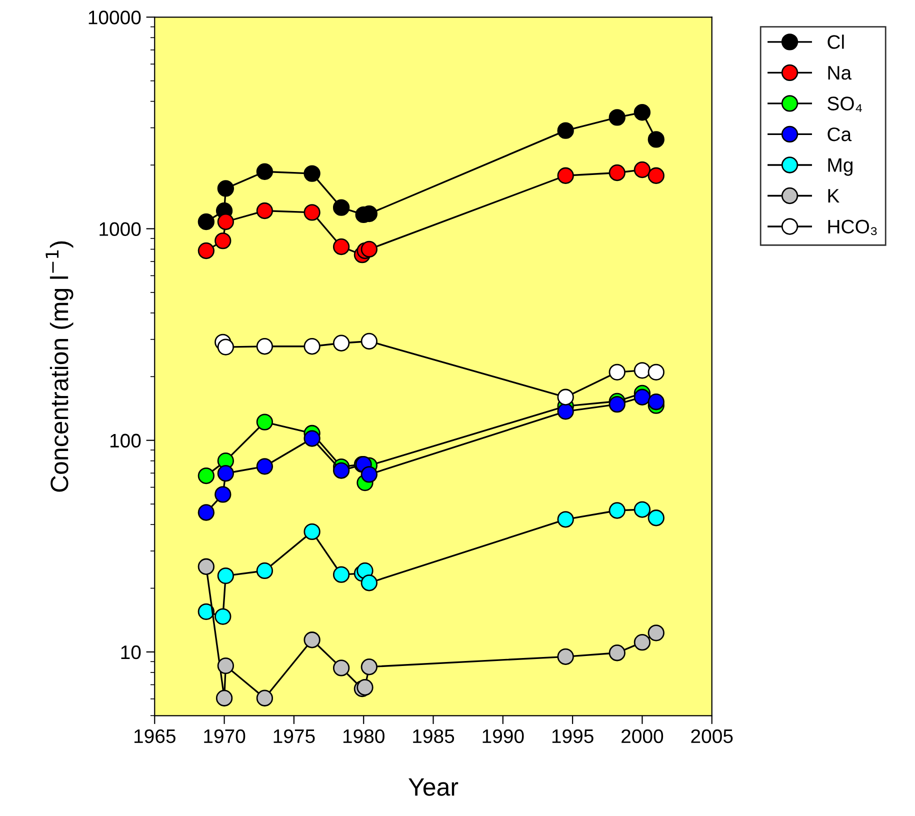 Image resolution: width=915 pixels, height=816 pixels. Describe the element at coordinates (114, 17) in the screenshot. I see `y-tick-label: 10000` at that location.